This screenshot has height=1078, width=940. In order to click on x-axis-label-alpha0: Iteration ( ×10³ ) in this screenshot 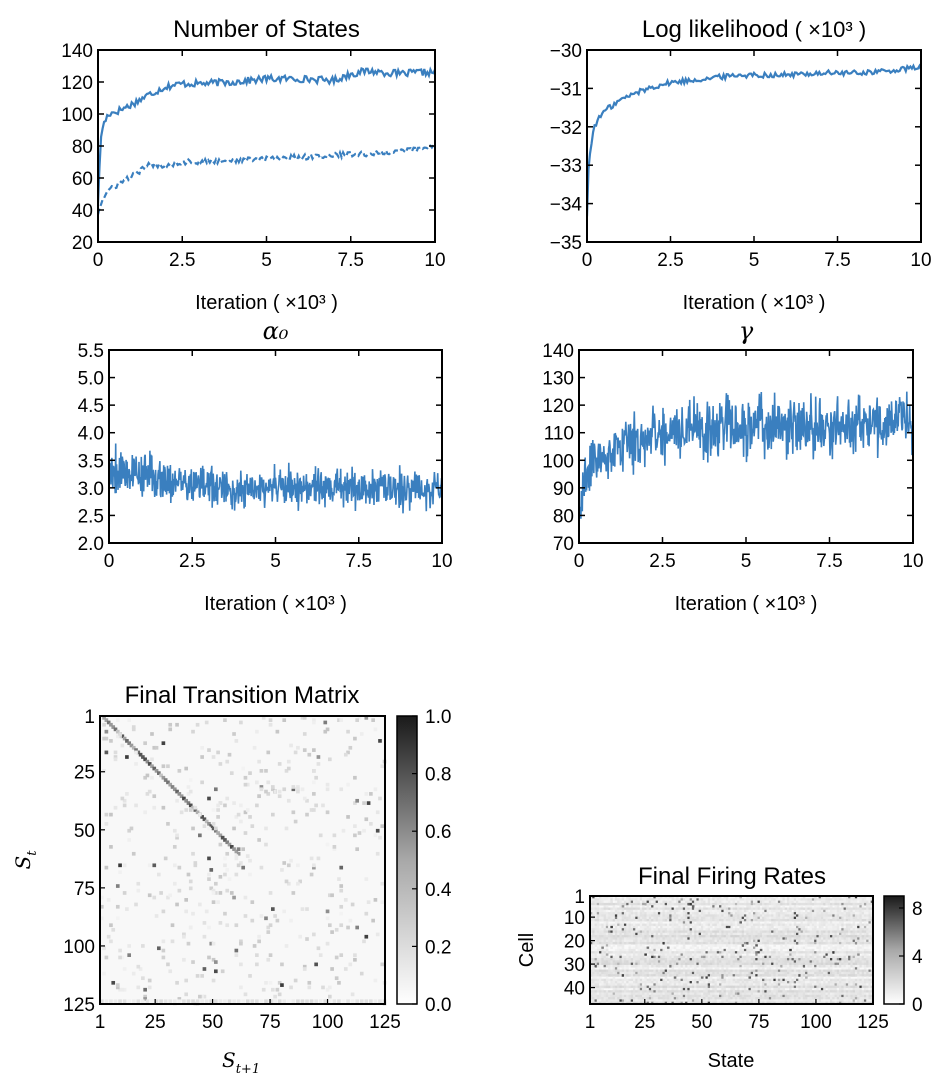, I will do `click(275, 604)`.